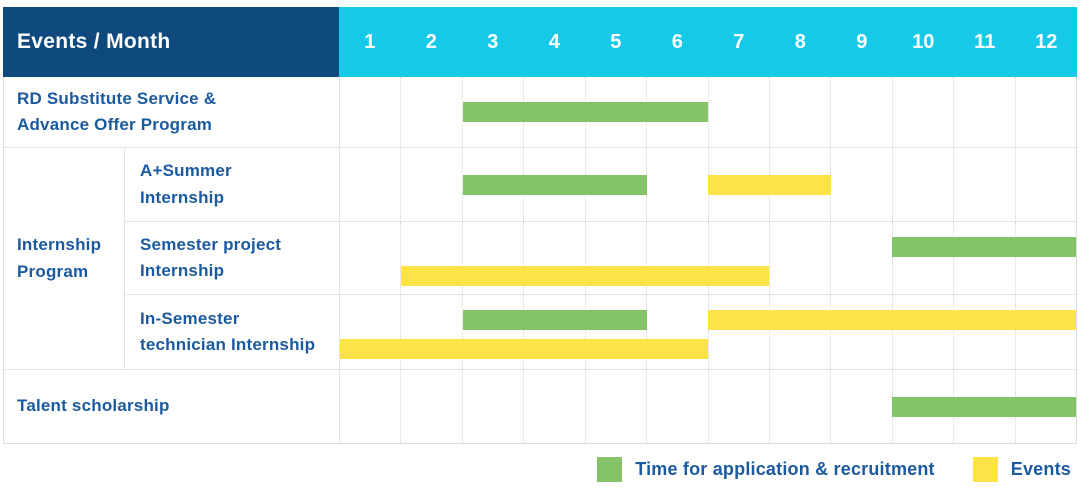 The image size is (1080, 494). I want to click on row-label-a-plus-summer-internship: A+Summer Internship, so click(232, 184).